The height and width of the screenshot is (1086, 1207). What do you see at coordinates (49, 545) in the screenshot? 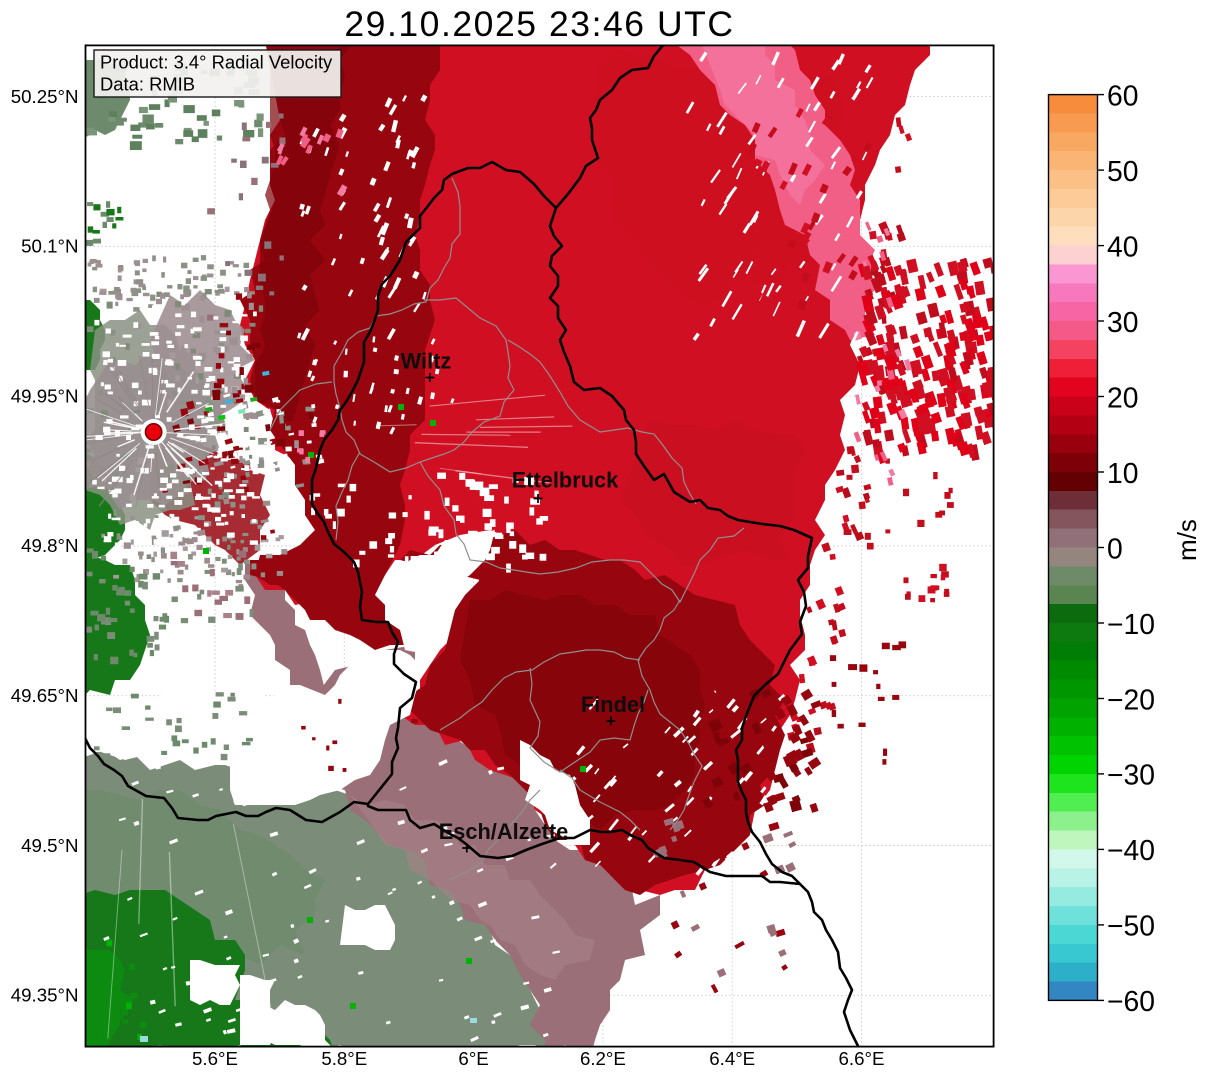
I see `svg-text: 49.8°N` at bounding box center [49, 545].